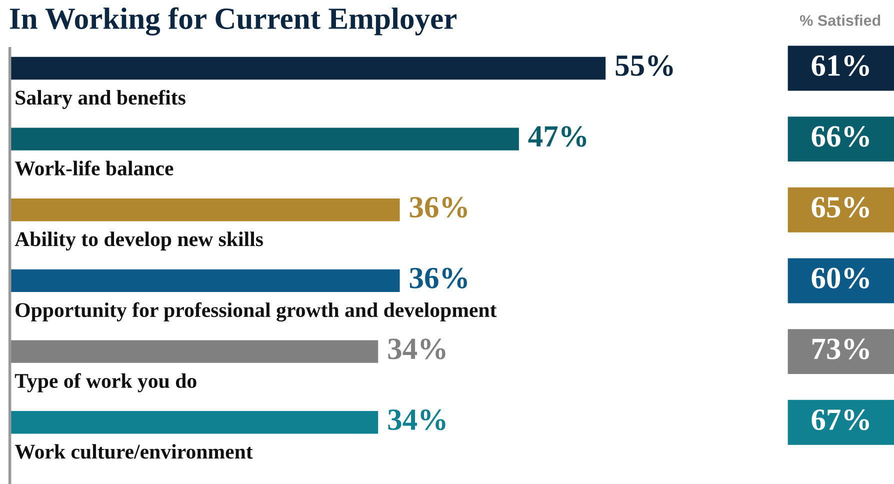  Describe the element at coordinates (840, 278) in the screenshot. I see `text: 60%` at that location.